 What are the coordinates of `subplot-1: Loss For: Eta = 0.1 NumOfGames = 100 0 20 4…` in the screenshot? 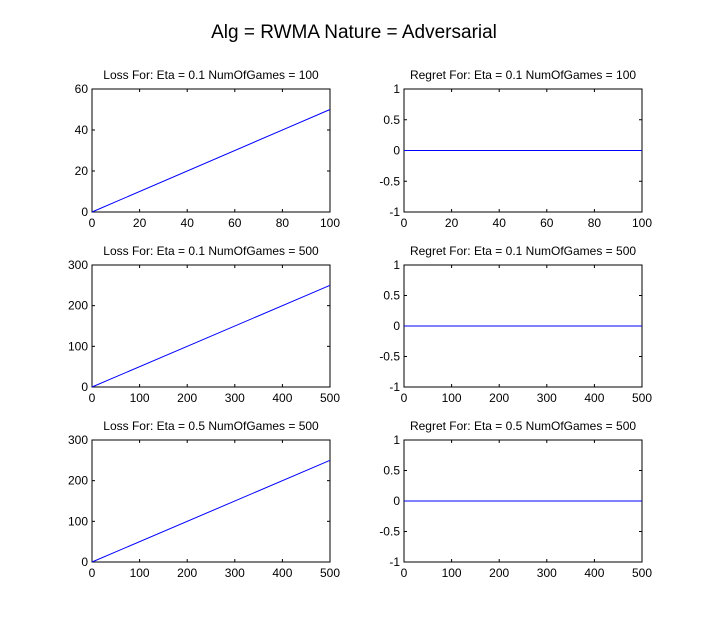 It's located at (208, 149).